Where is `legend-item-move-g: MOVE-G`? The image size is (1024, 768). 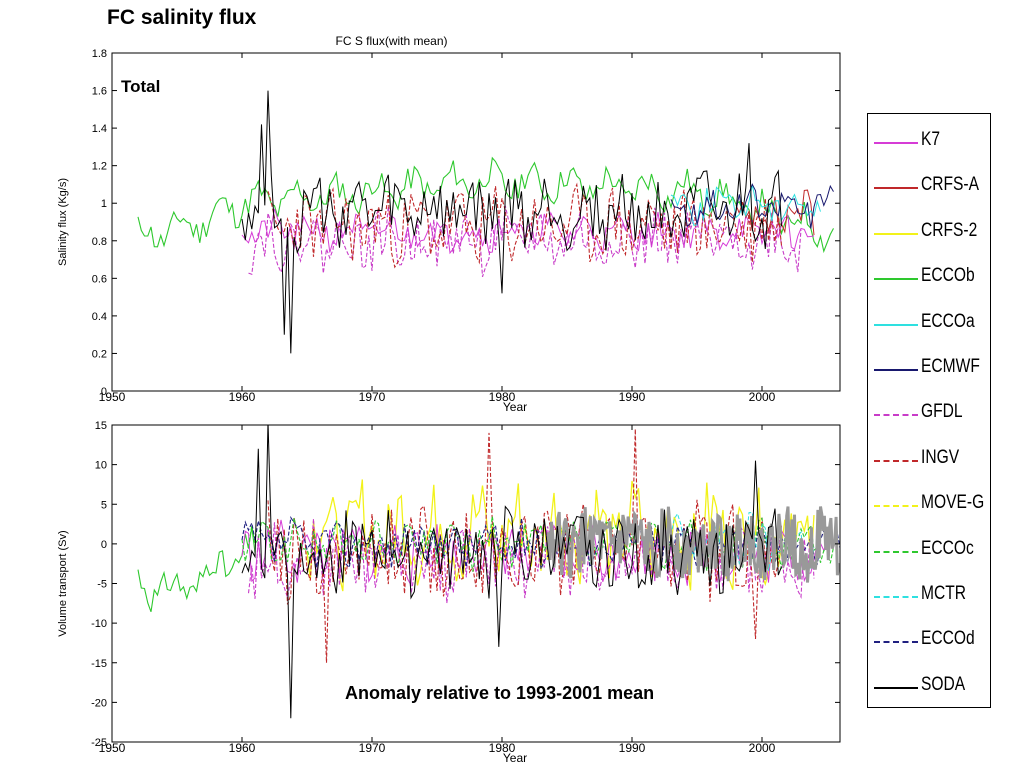
legend-item-move-g: MOVE-G is located at coordinates (932, 505).